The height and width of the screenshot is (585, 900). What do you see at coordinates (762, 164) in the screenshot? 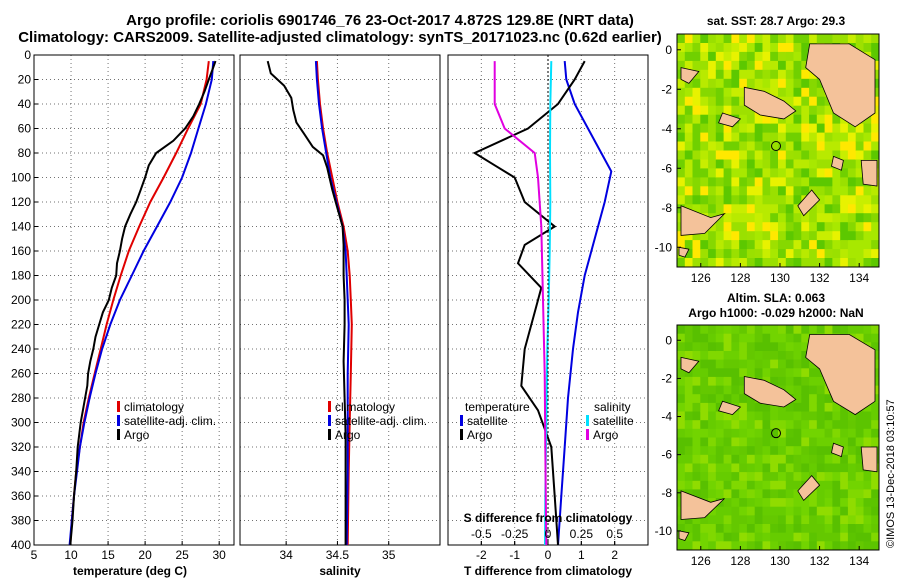
I see `sst-map-ticks: 126 128 130 132 134 0 -2 -4 -6 -8 -10` at bounding box center [762, 164].